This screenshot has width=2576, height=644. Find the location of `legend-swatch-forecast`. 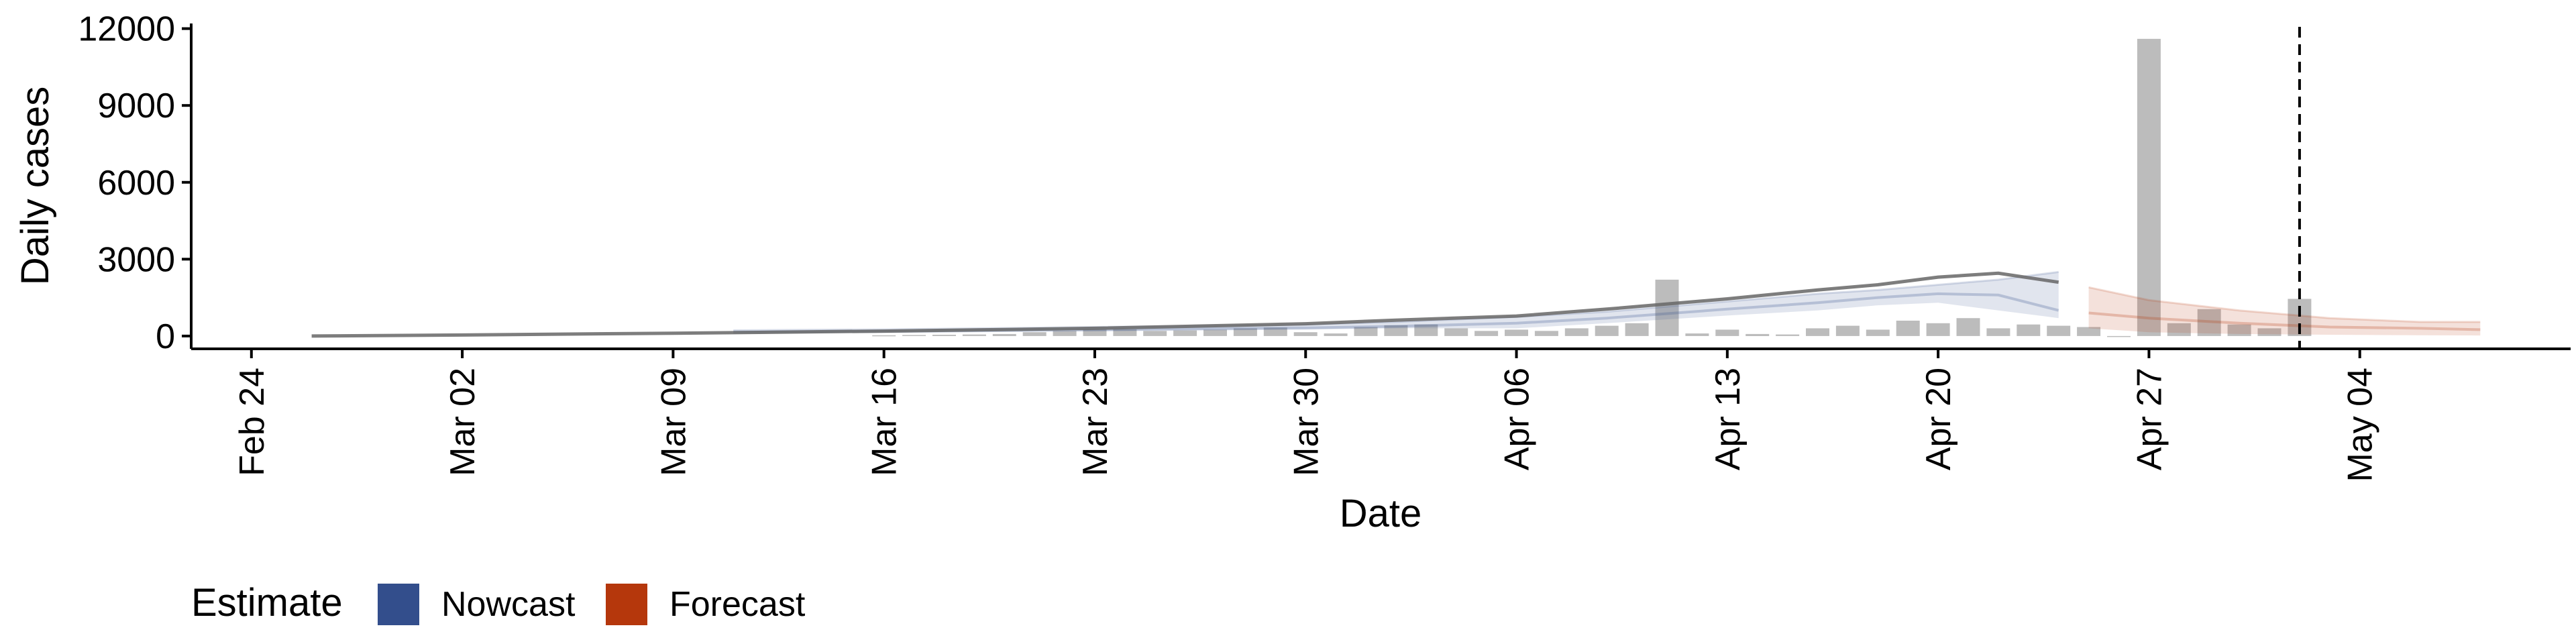

legend-swatch-forecast is located at coordinates (626, 604).